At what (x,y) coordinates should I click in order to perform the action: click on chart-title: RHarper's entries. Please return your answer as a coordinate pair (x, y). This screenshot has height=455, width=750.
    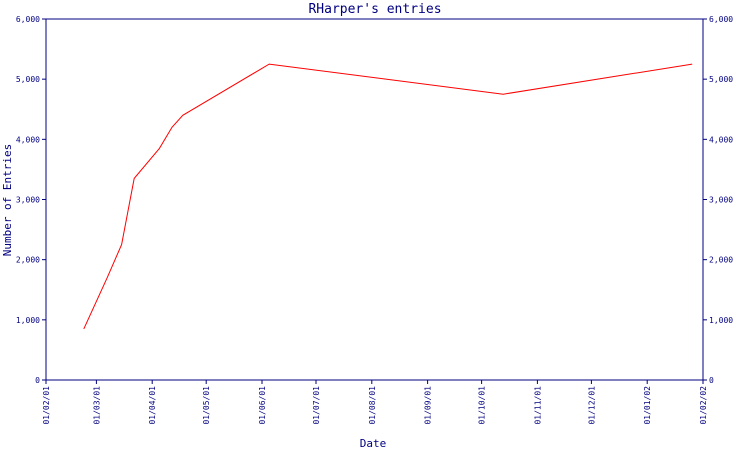
    Looking at the image, I should click on (374, 9).